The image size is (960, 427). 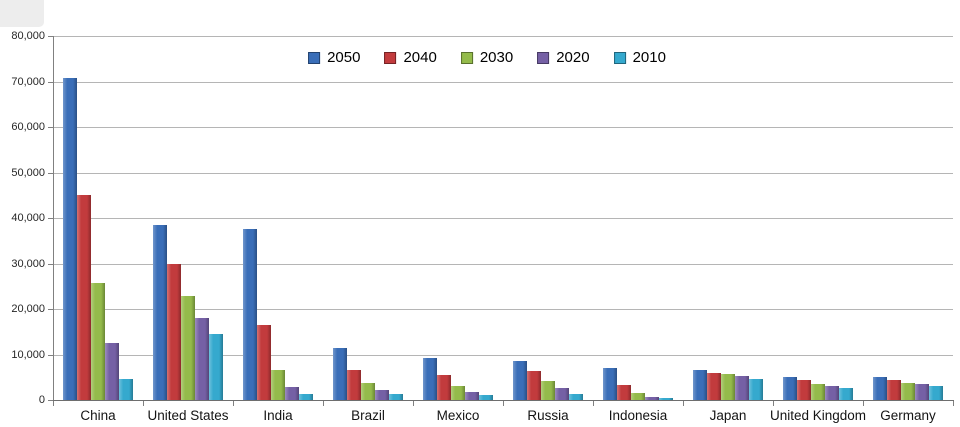 I want to click on bar-2030-brazil, so click(x=368, y=391).